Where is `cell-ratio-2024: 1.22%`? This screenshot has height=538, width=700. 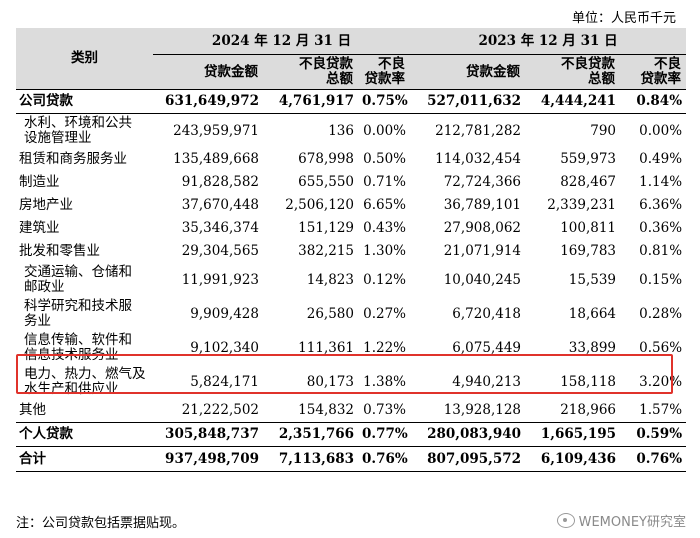 cell-ratio-2024: 1.22% is located at coordinates (385, 347).